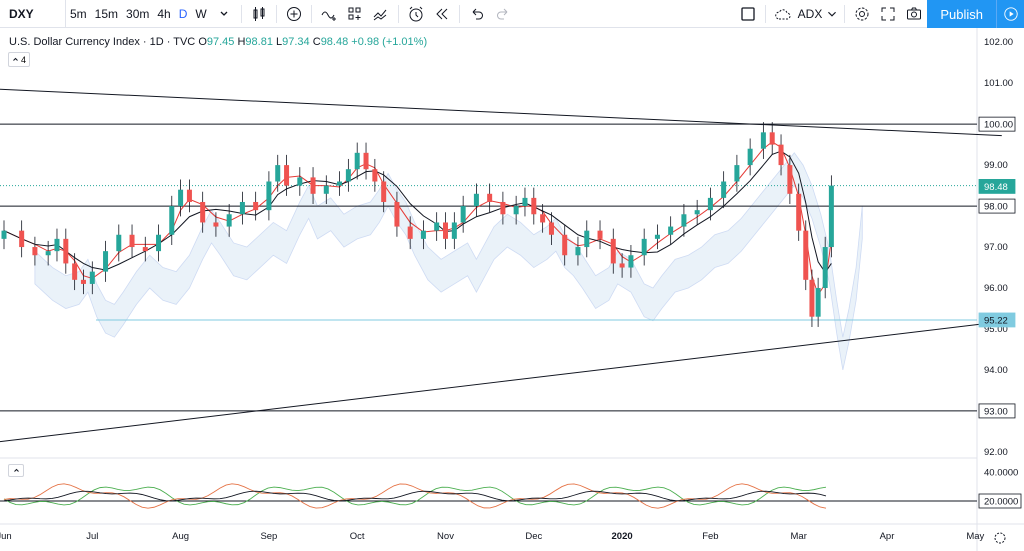 The height and width of the screenshot is (551, 1024). I want to click on settings-gear-icon, so click(862, 14).